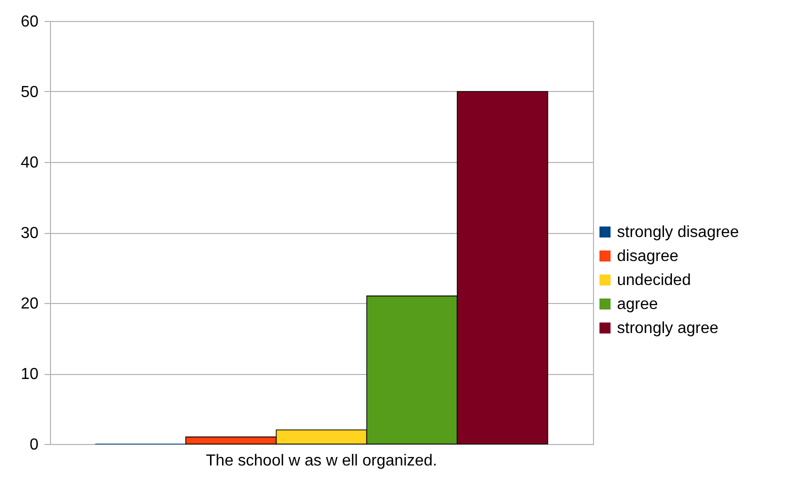 Image resolution: width=812 pixels, height=485 pixels. I want to click on legend-label: strongly agree, so click(667, 328).